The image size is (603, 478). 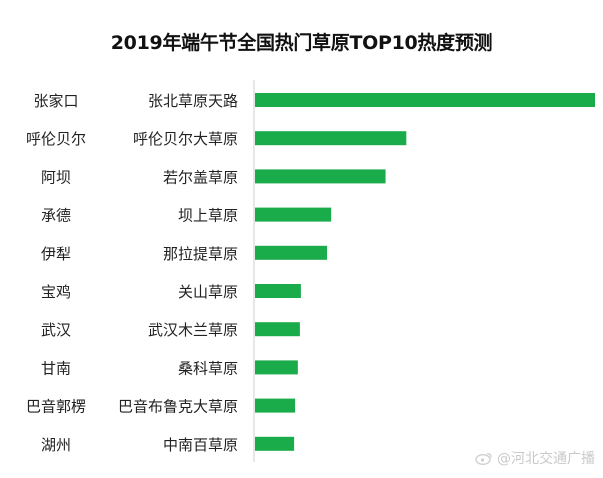 What do you see at coordinates (483, 458) in the screenshot?
I see `weibo-logo-icon` at bounding box center [483, 458].